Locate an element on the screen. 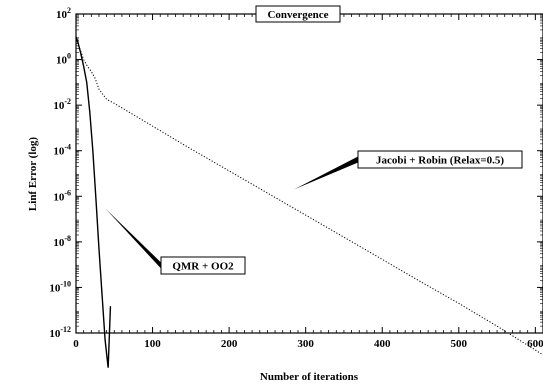  annotation-label: QMR + OO2 is located at coordinates (203, 267).